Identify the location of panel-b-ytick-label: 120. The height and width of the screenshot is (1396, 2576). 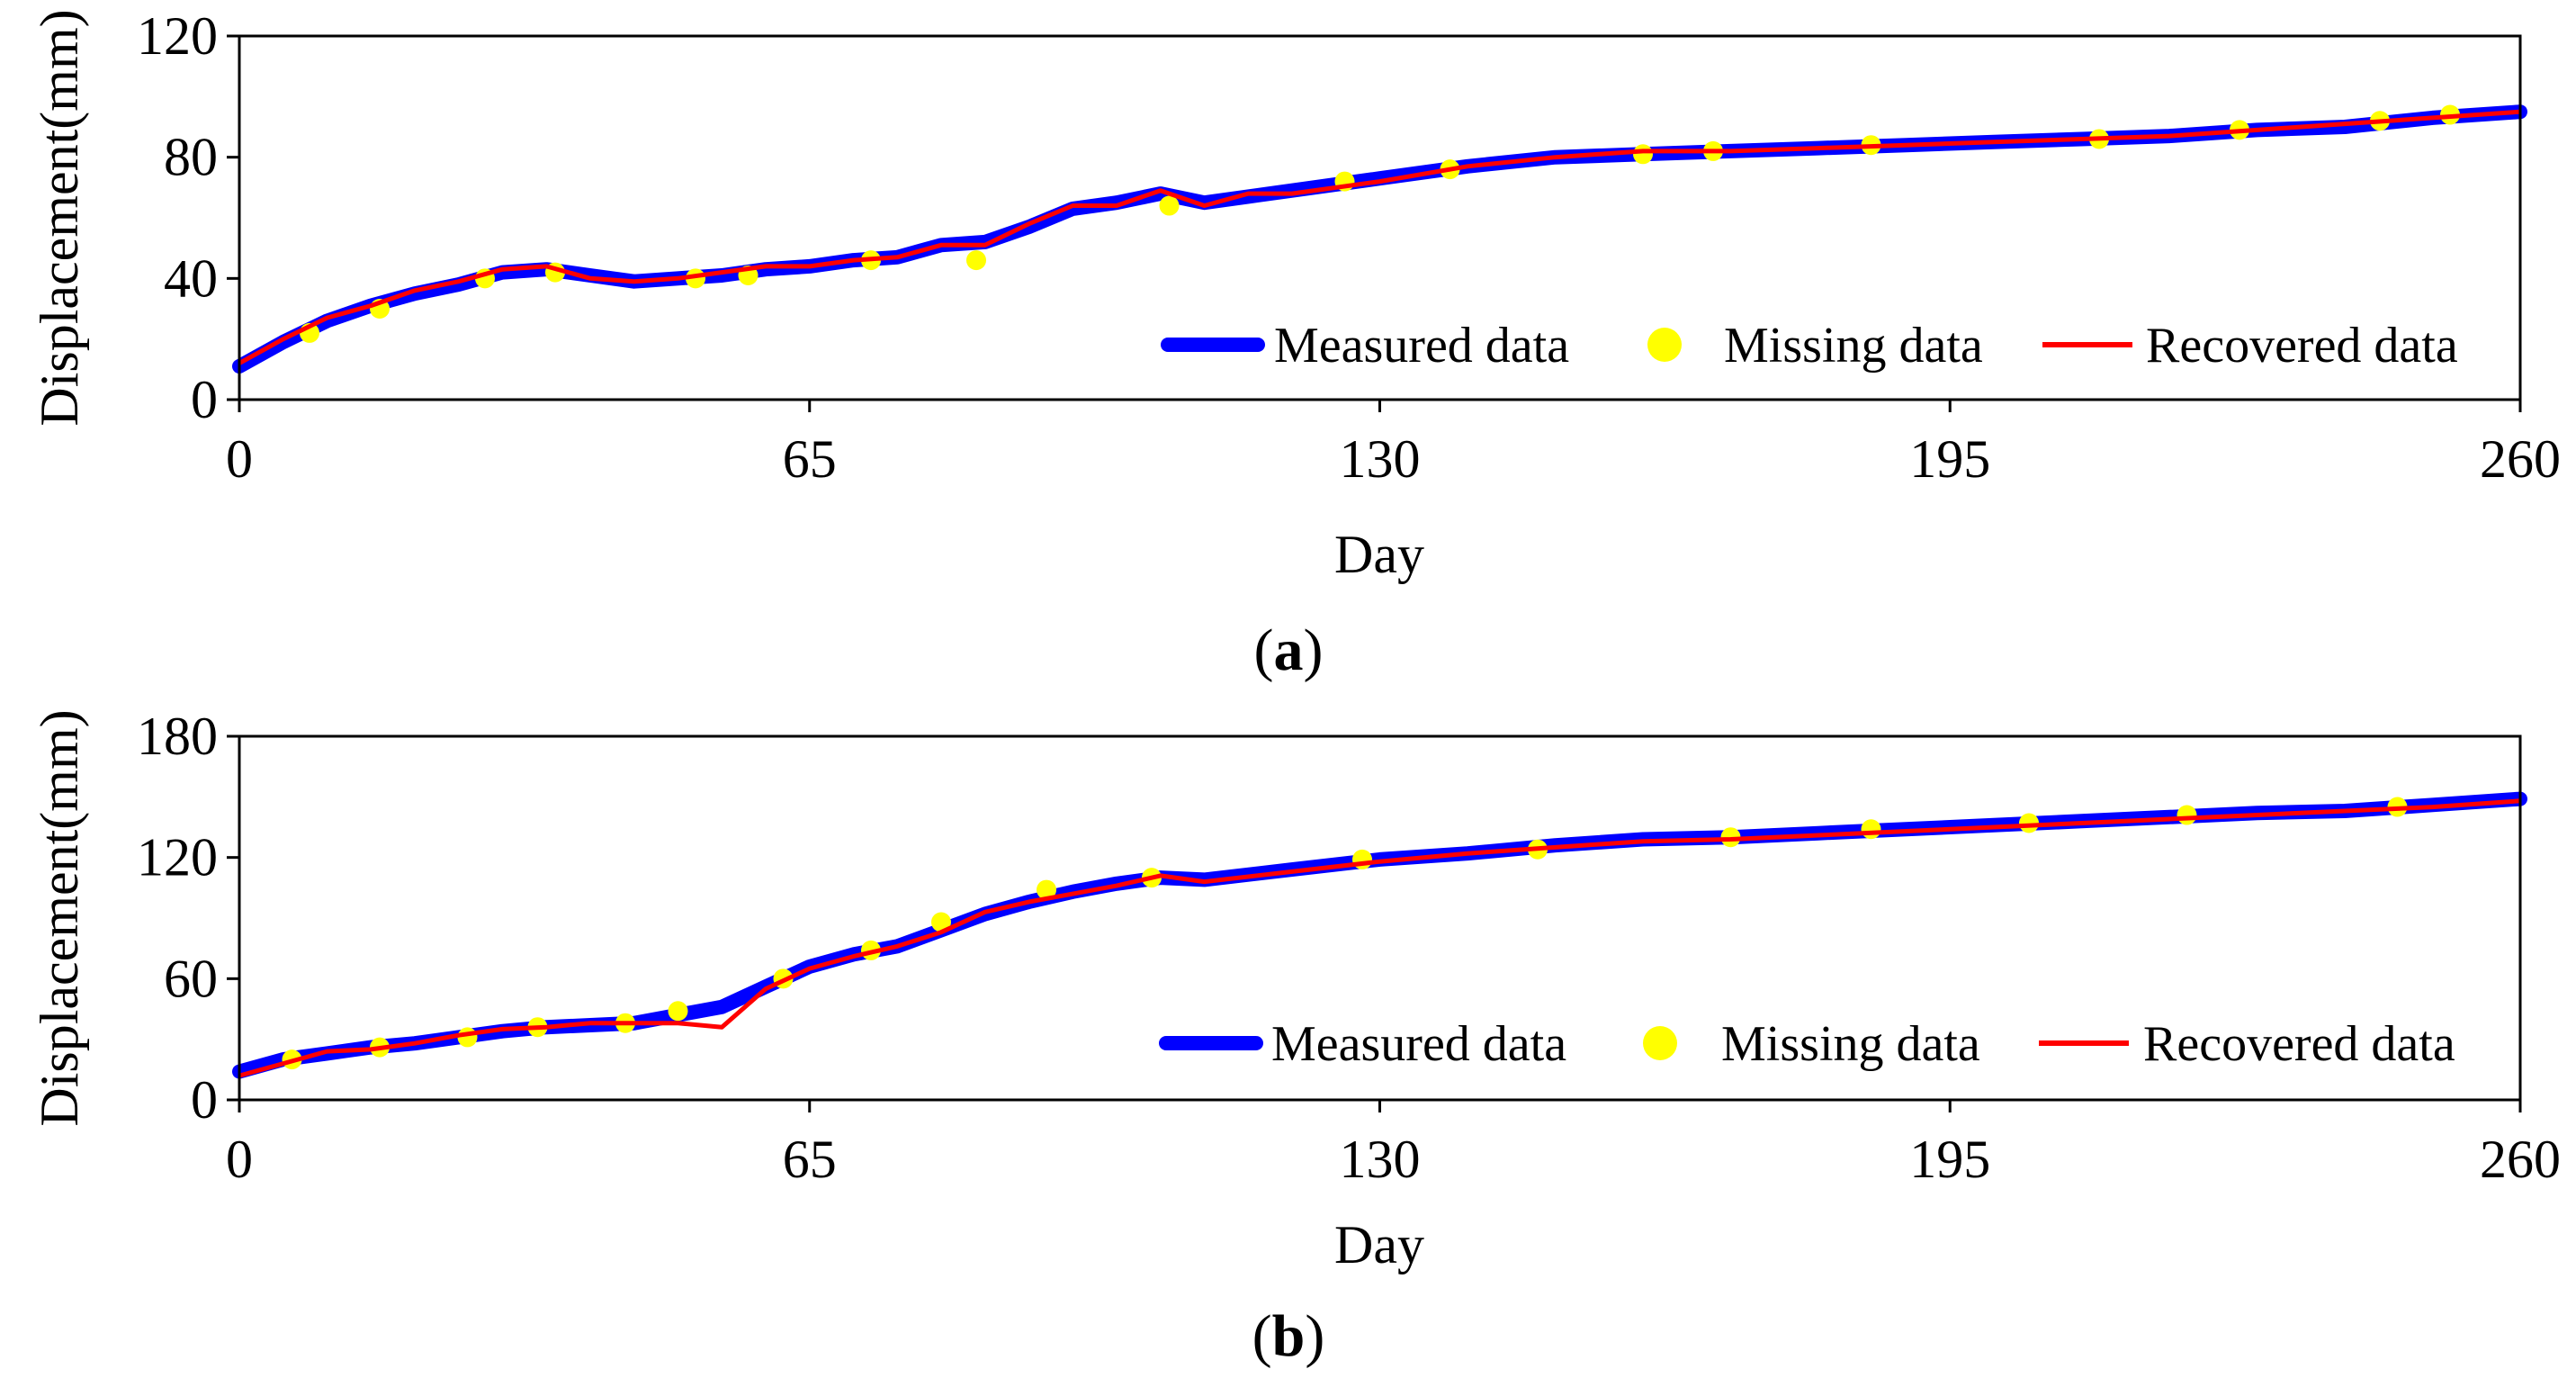
(177, 857).